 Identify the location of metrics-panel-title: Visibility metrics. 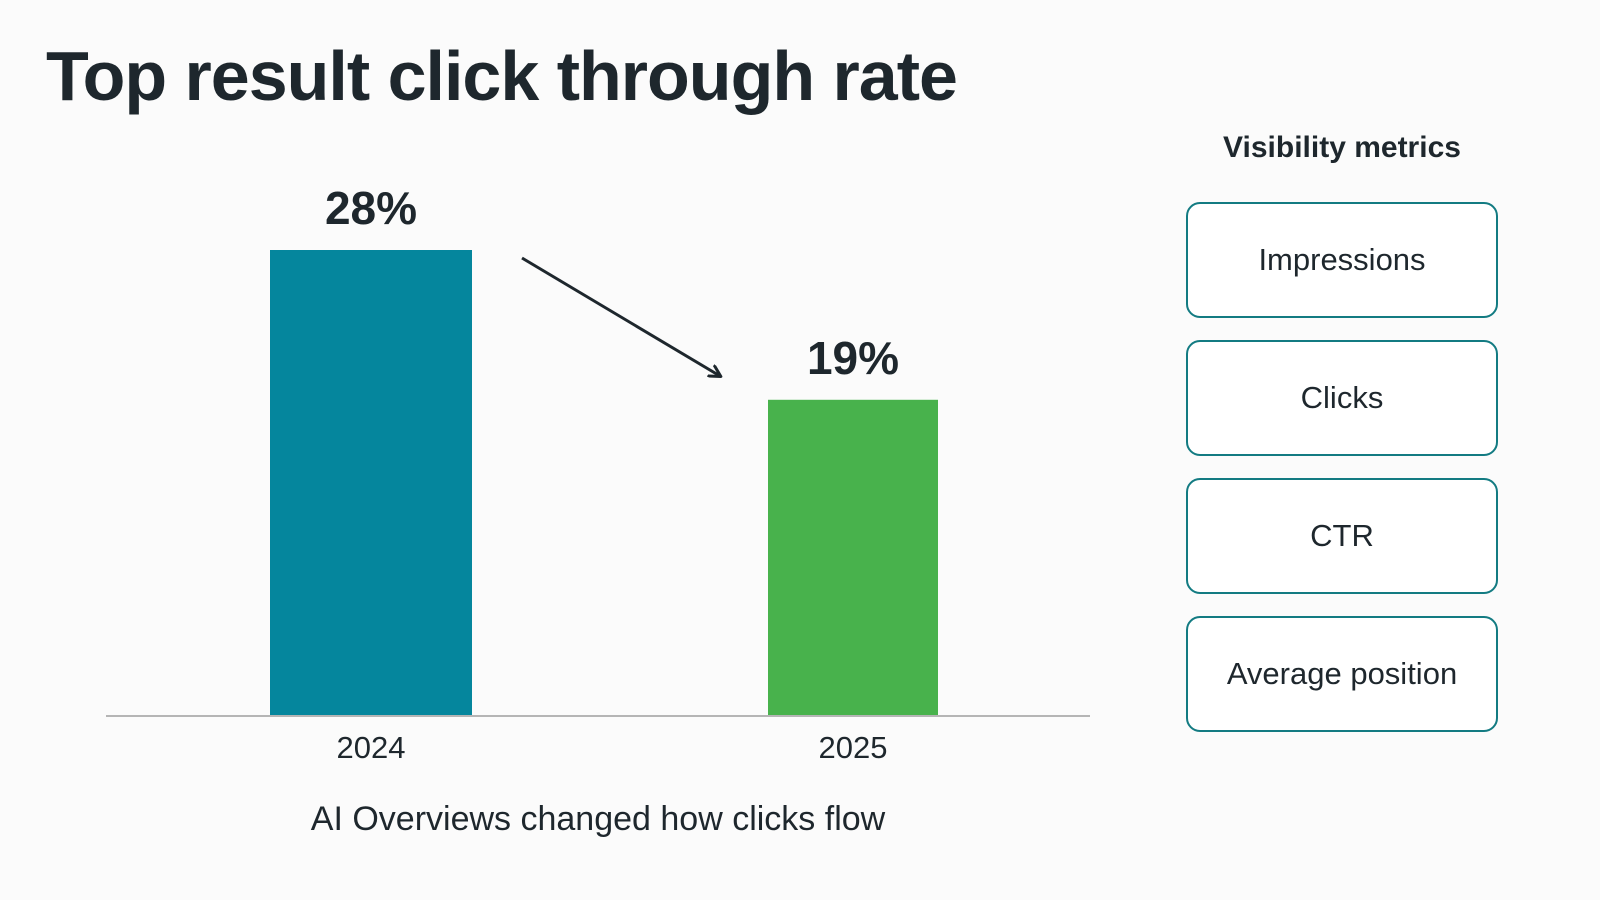
(1342, 147).